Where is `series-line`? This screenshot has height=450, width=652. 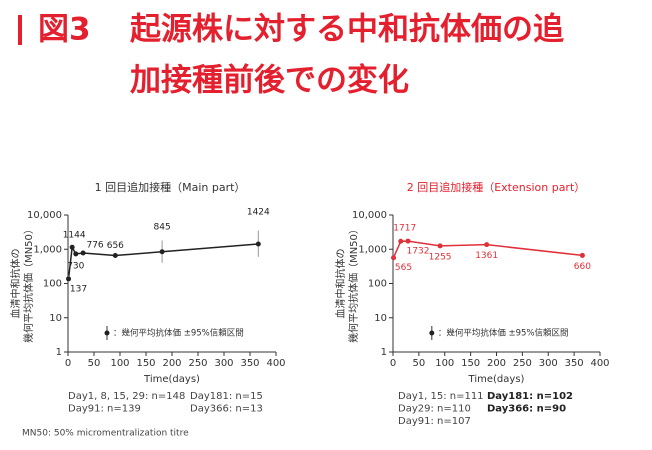
series-line is located at coordinates (487, 249).